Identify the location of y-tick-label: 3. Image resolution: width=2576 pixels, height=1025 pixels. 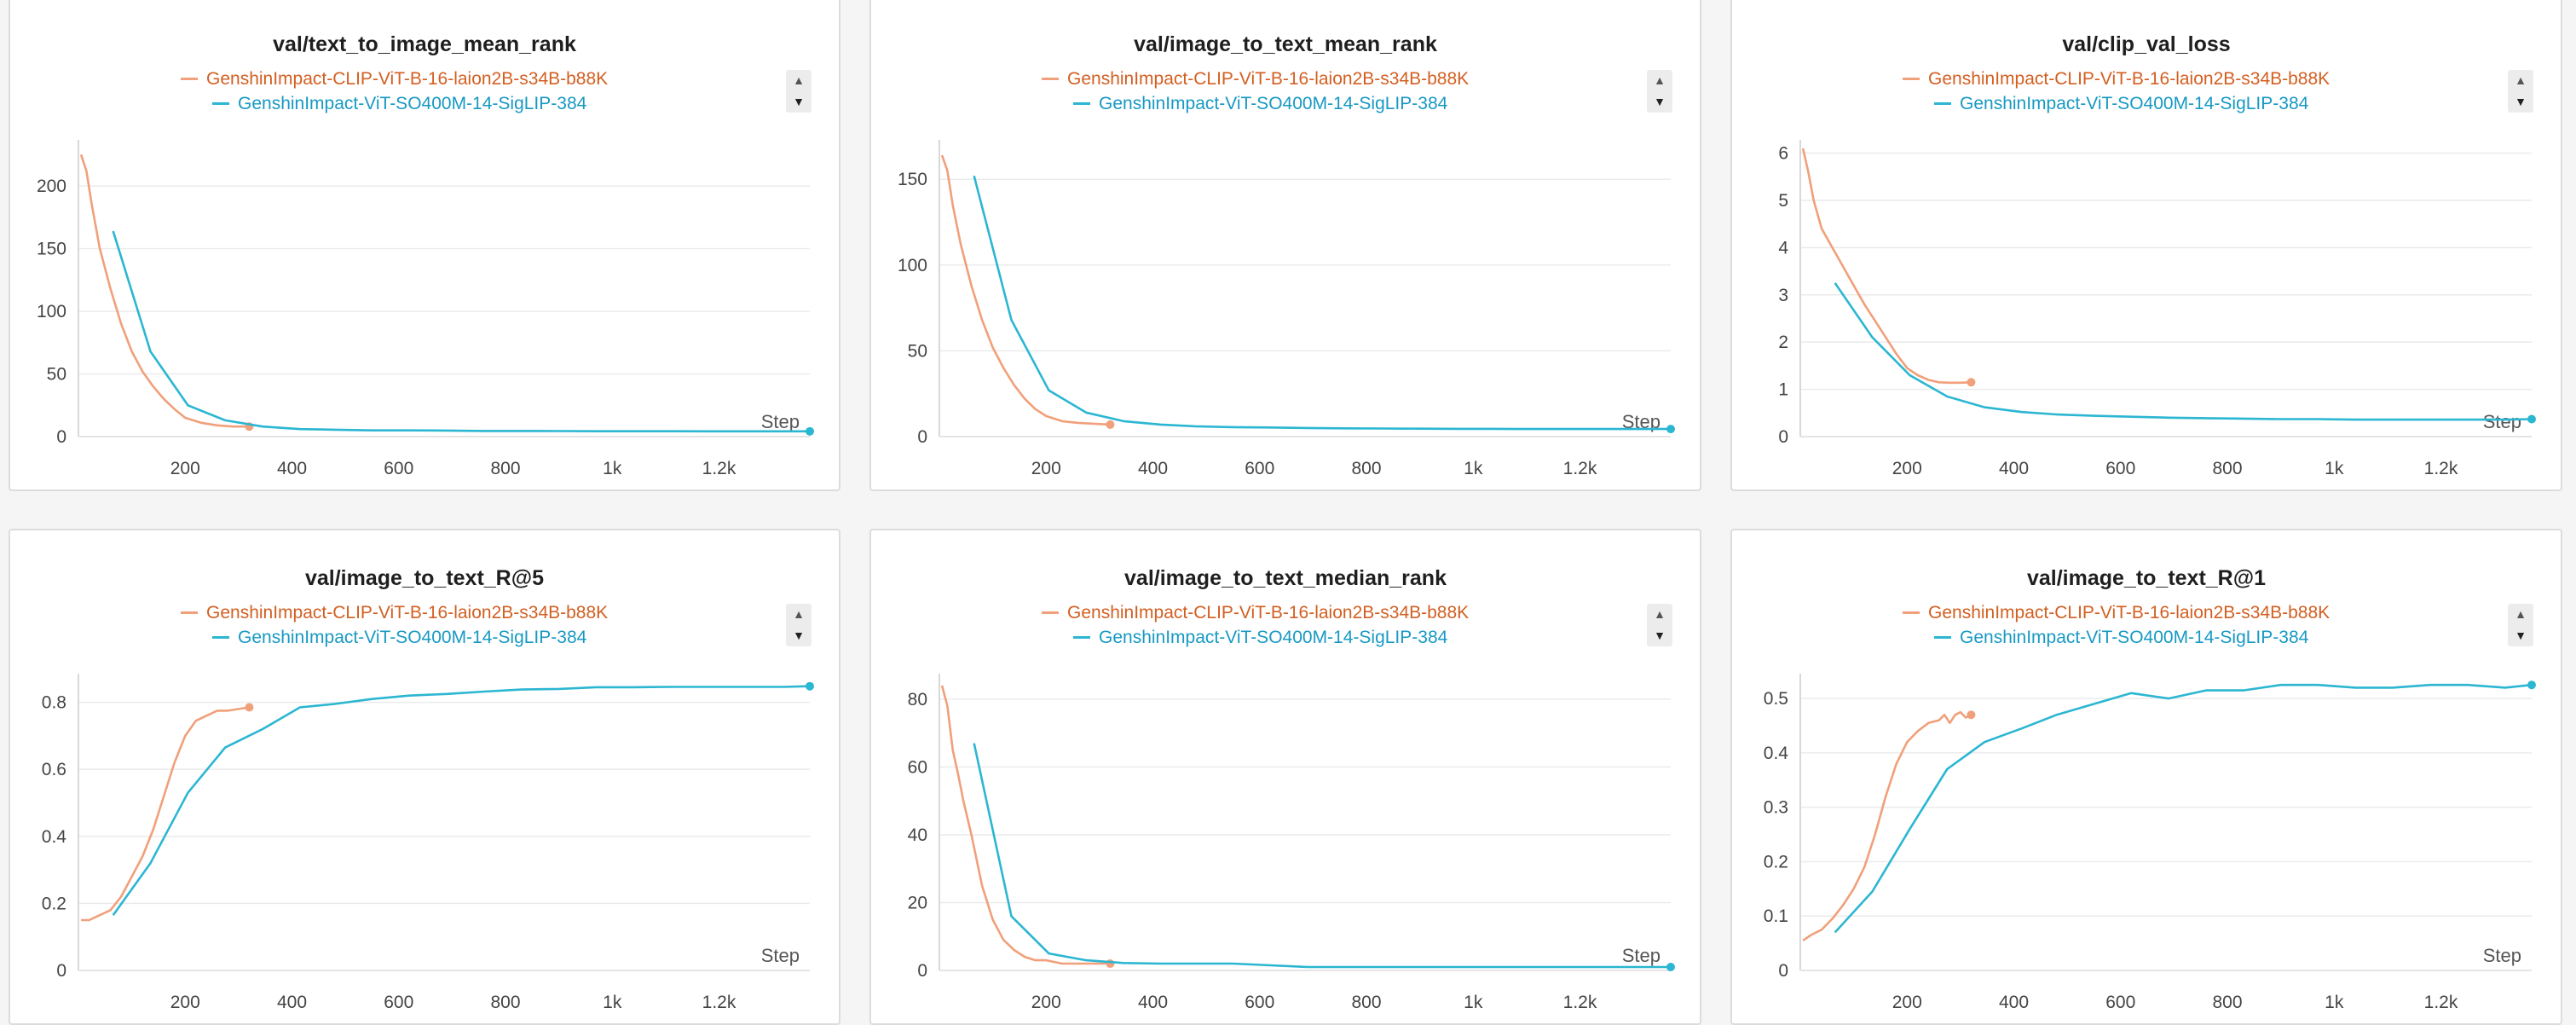
(1783, 295).